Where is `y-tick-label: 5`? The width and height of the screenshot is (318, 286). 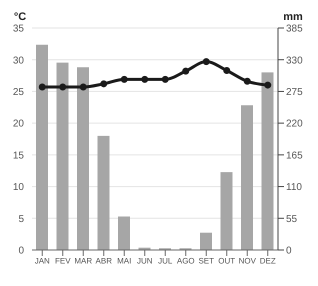 y-tick-label: 5 is located at coordinates (21, 219).